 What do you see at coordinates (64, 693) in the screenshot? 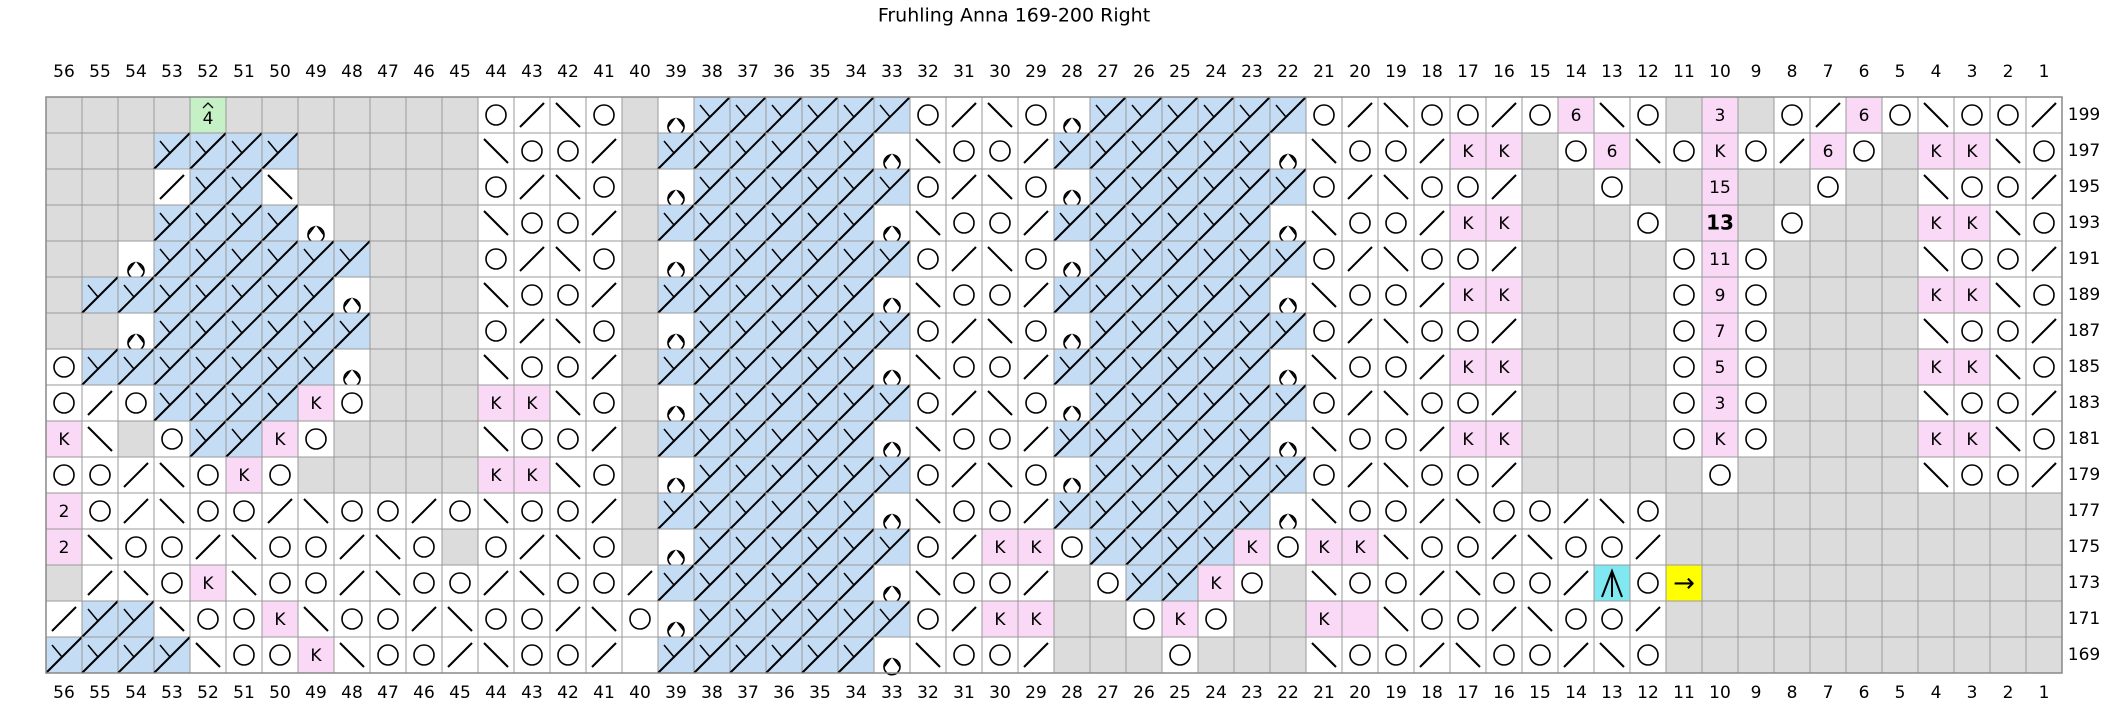
I see `column-number: 56` at bounding box center [64, 693].